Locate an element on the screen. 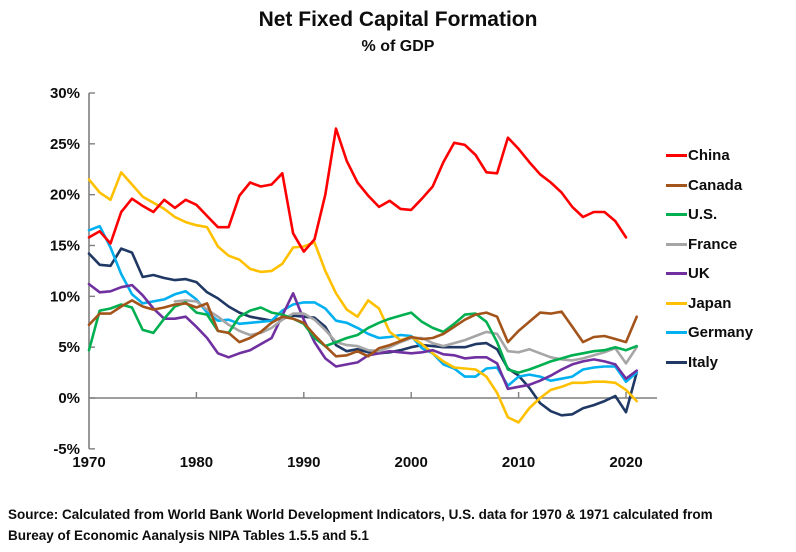 The image size is (796, 552). legend-item-italy: Italy is located at coordinates (709, 363).